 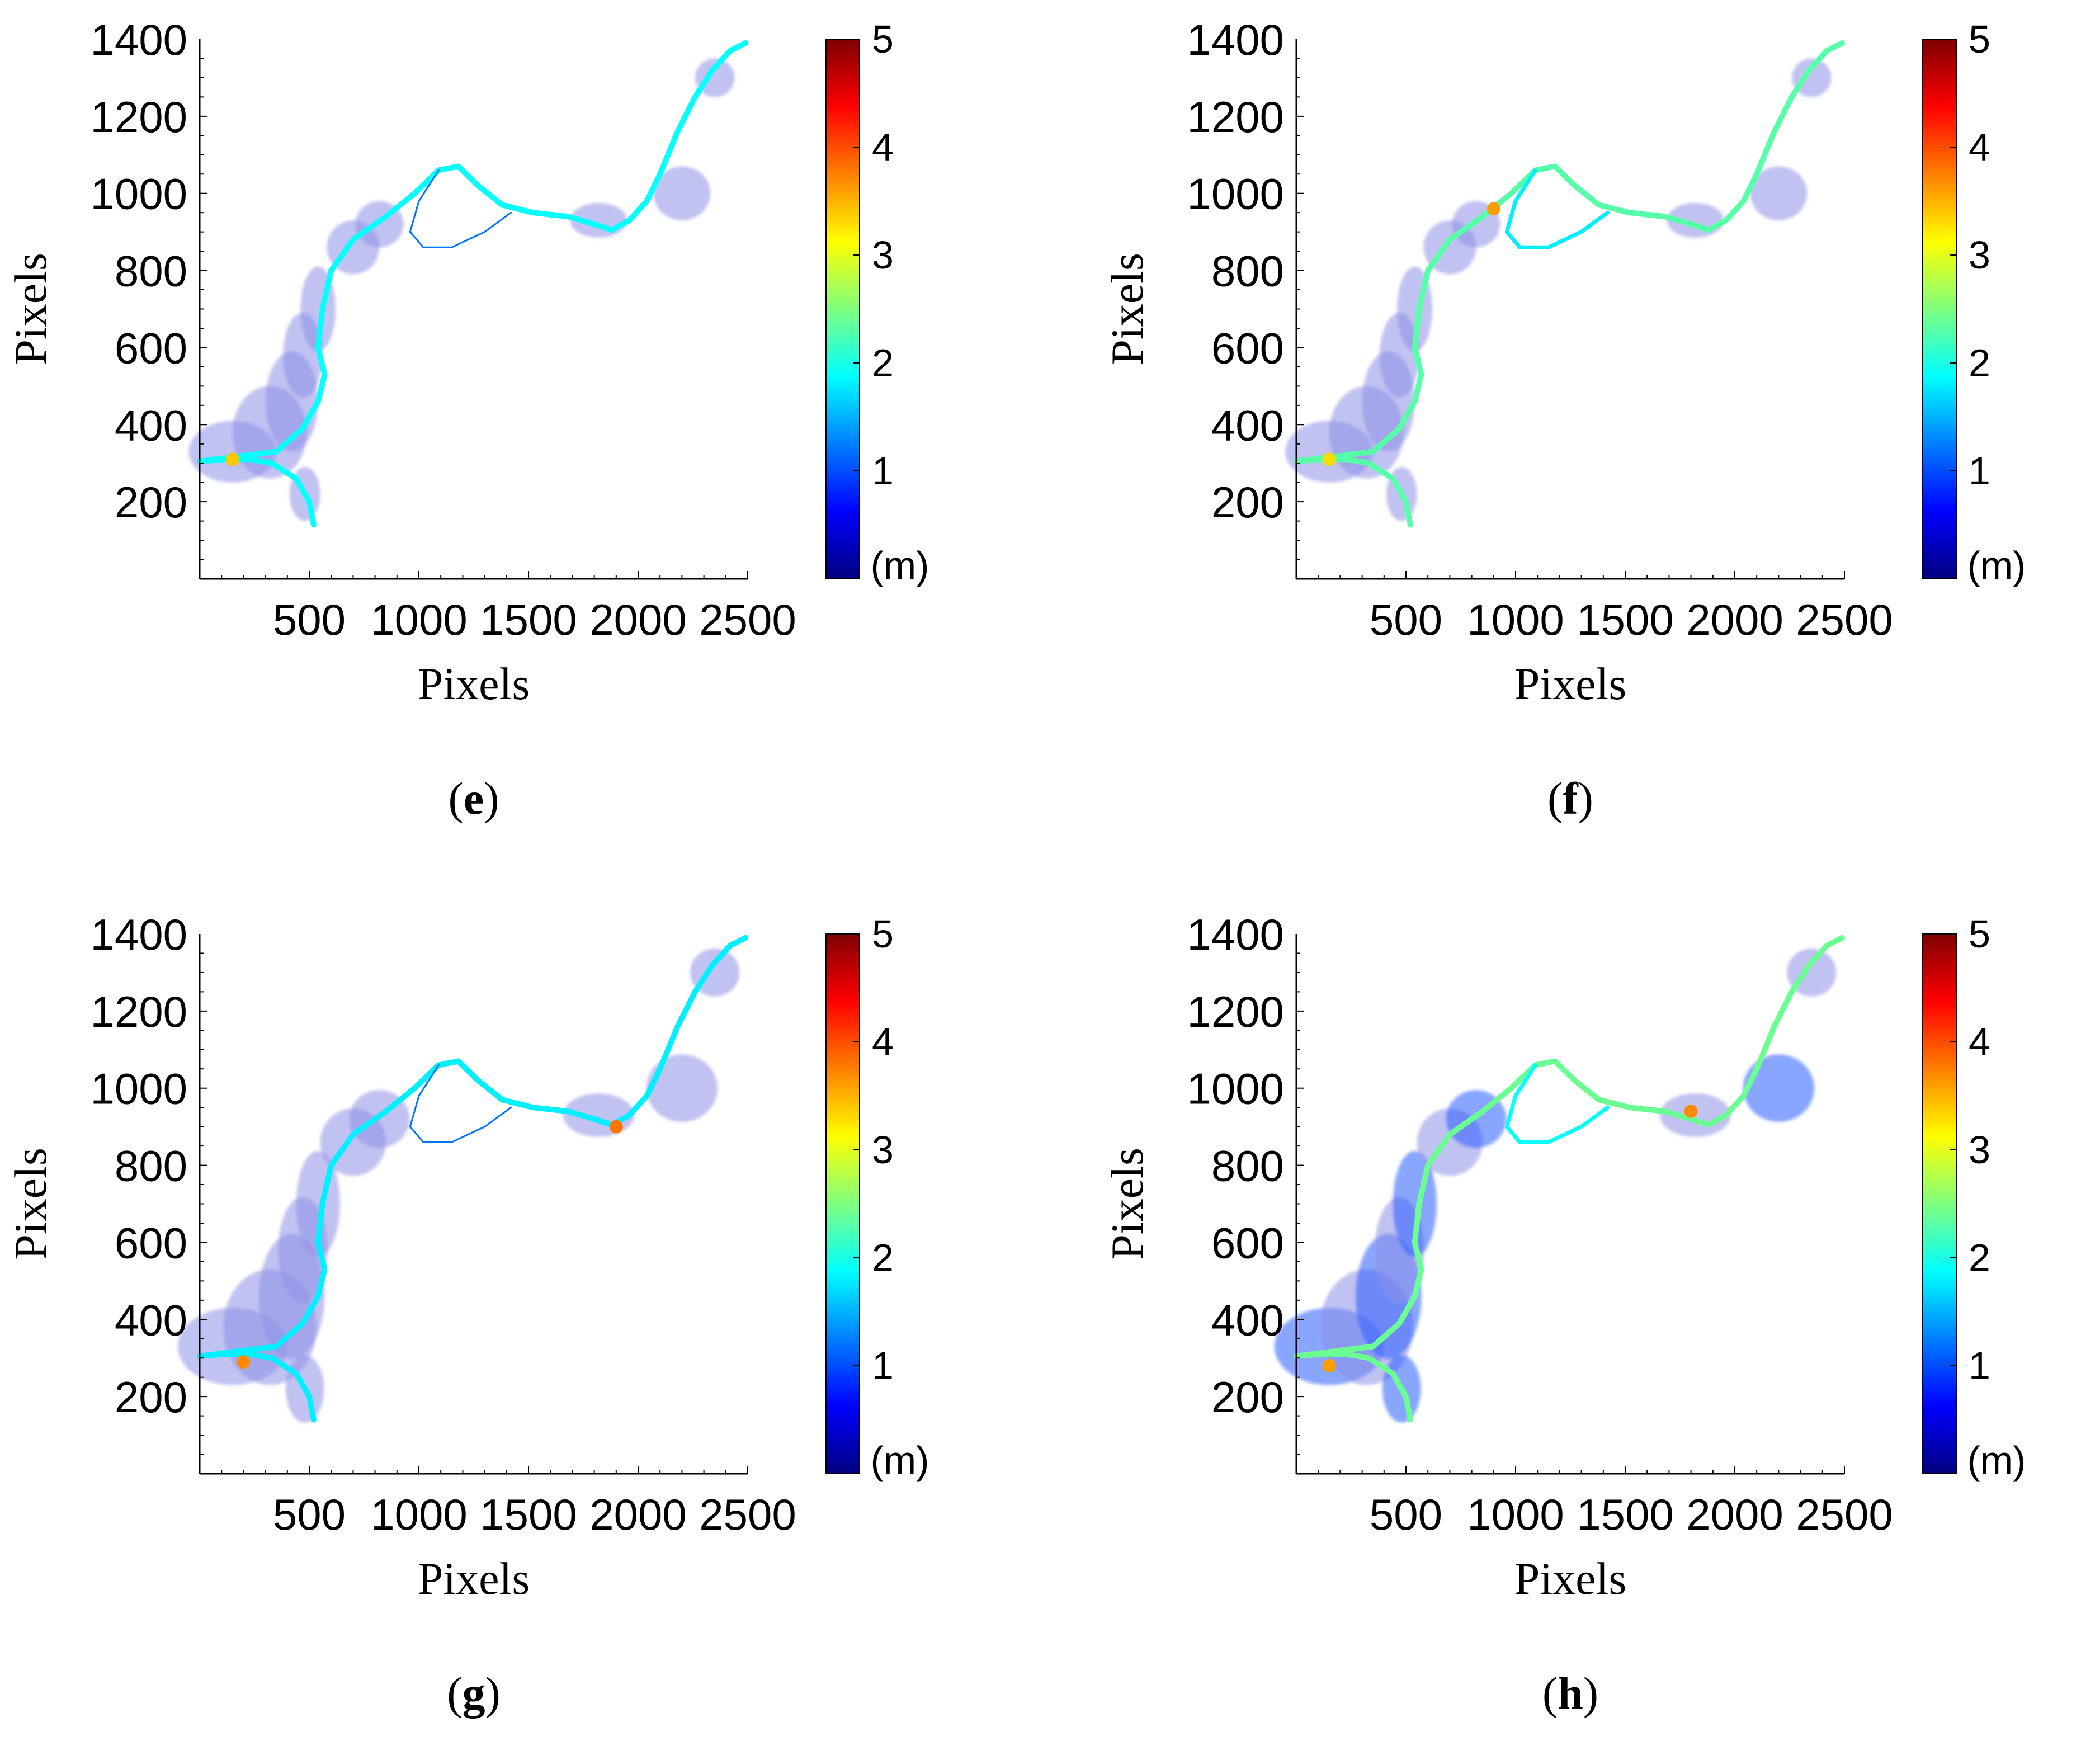 I want to click on floodplain-layer, so click(x=458, y=1185).